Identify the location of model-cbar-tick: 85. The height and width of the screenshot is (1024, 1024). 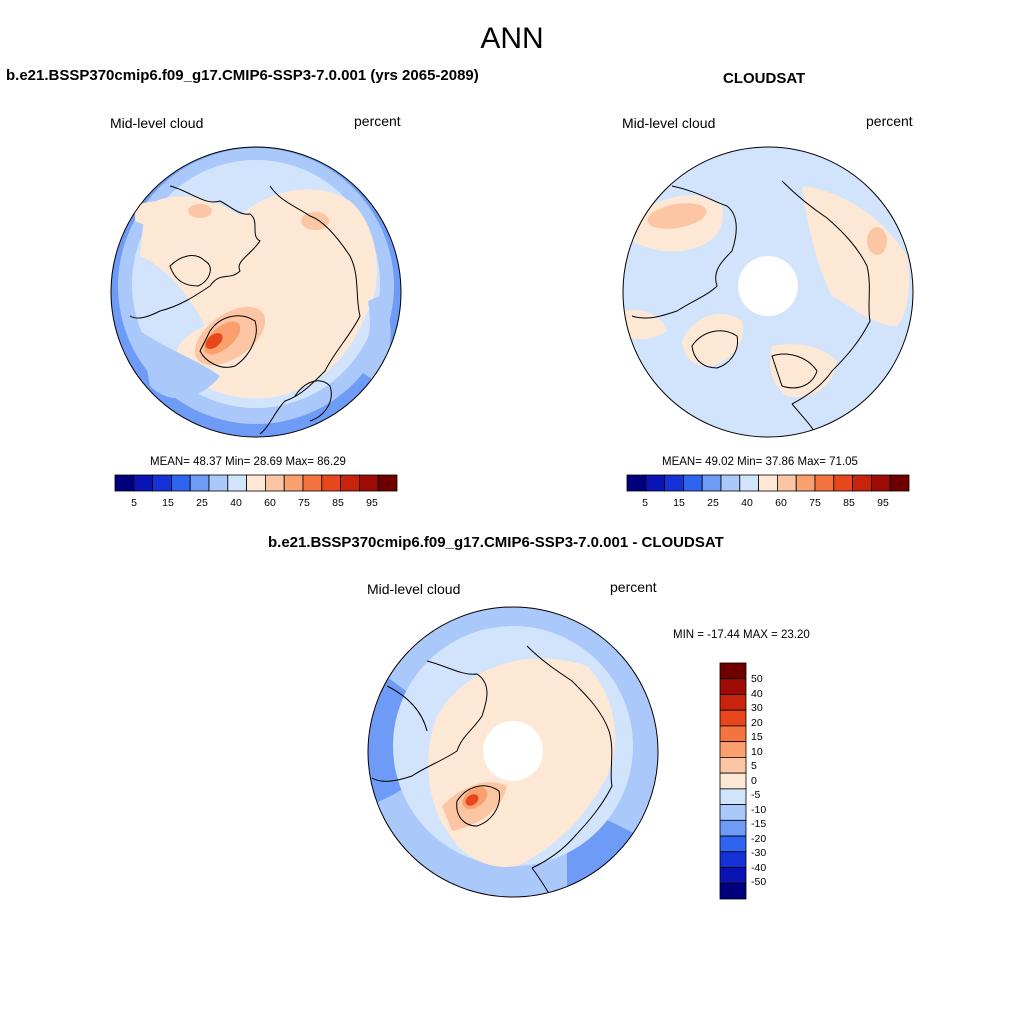
(338, 503).